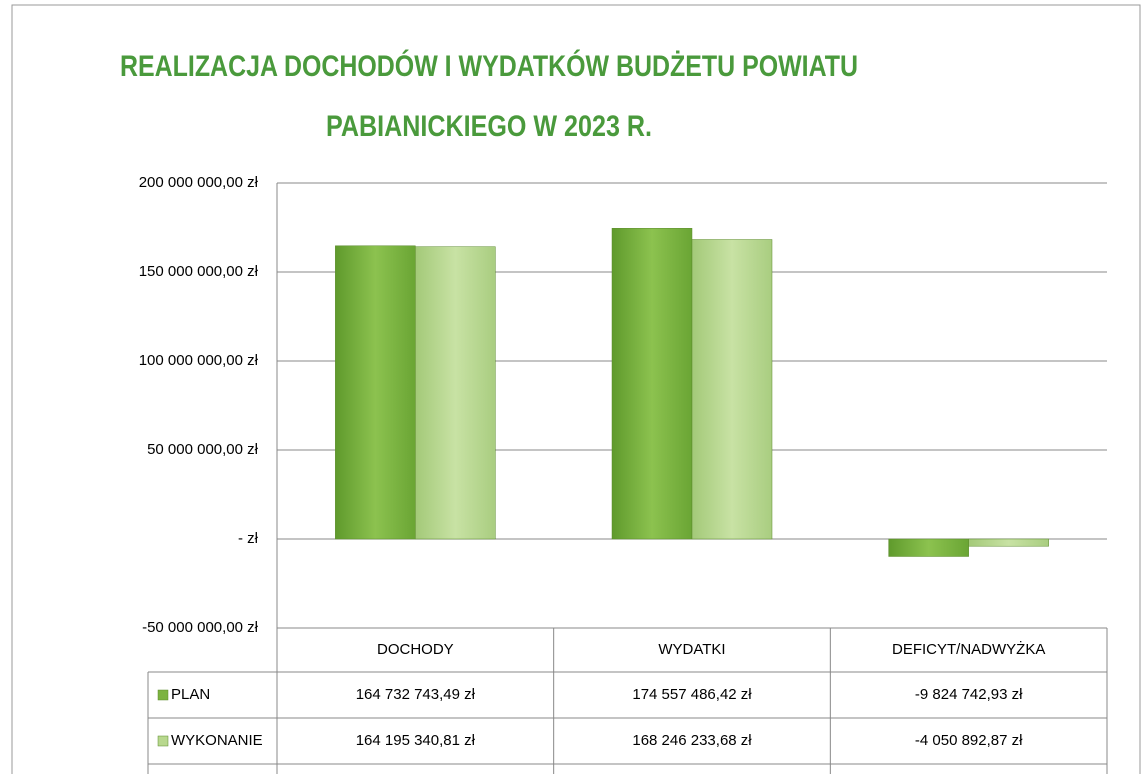  I want to click on y-tick-label: -50 000 000,00 zł, so click(200, 627).